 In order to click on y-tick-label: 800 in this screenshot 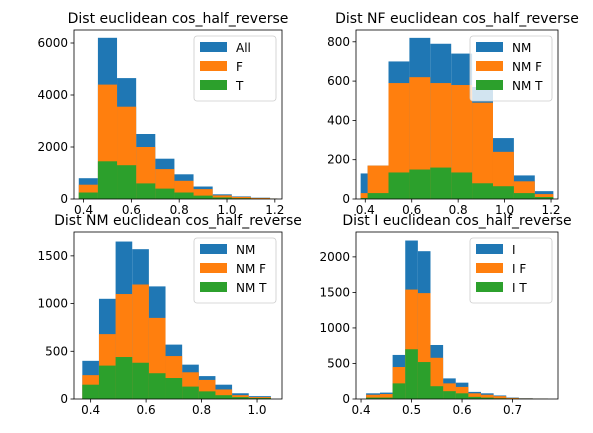, I will do `click(338, 42)`.